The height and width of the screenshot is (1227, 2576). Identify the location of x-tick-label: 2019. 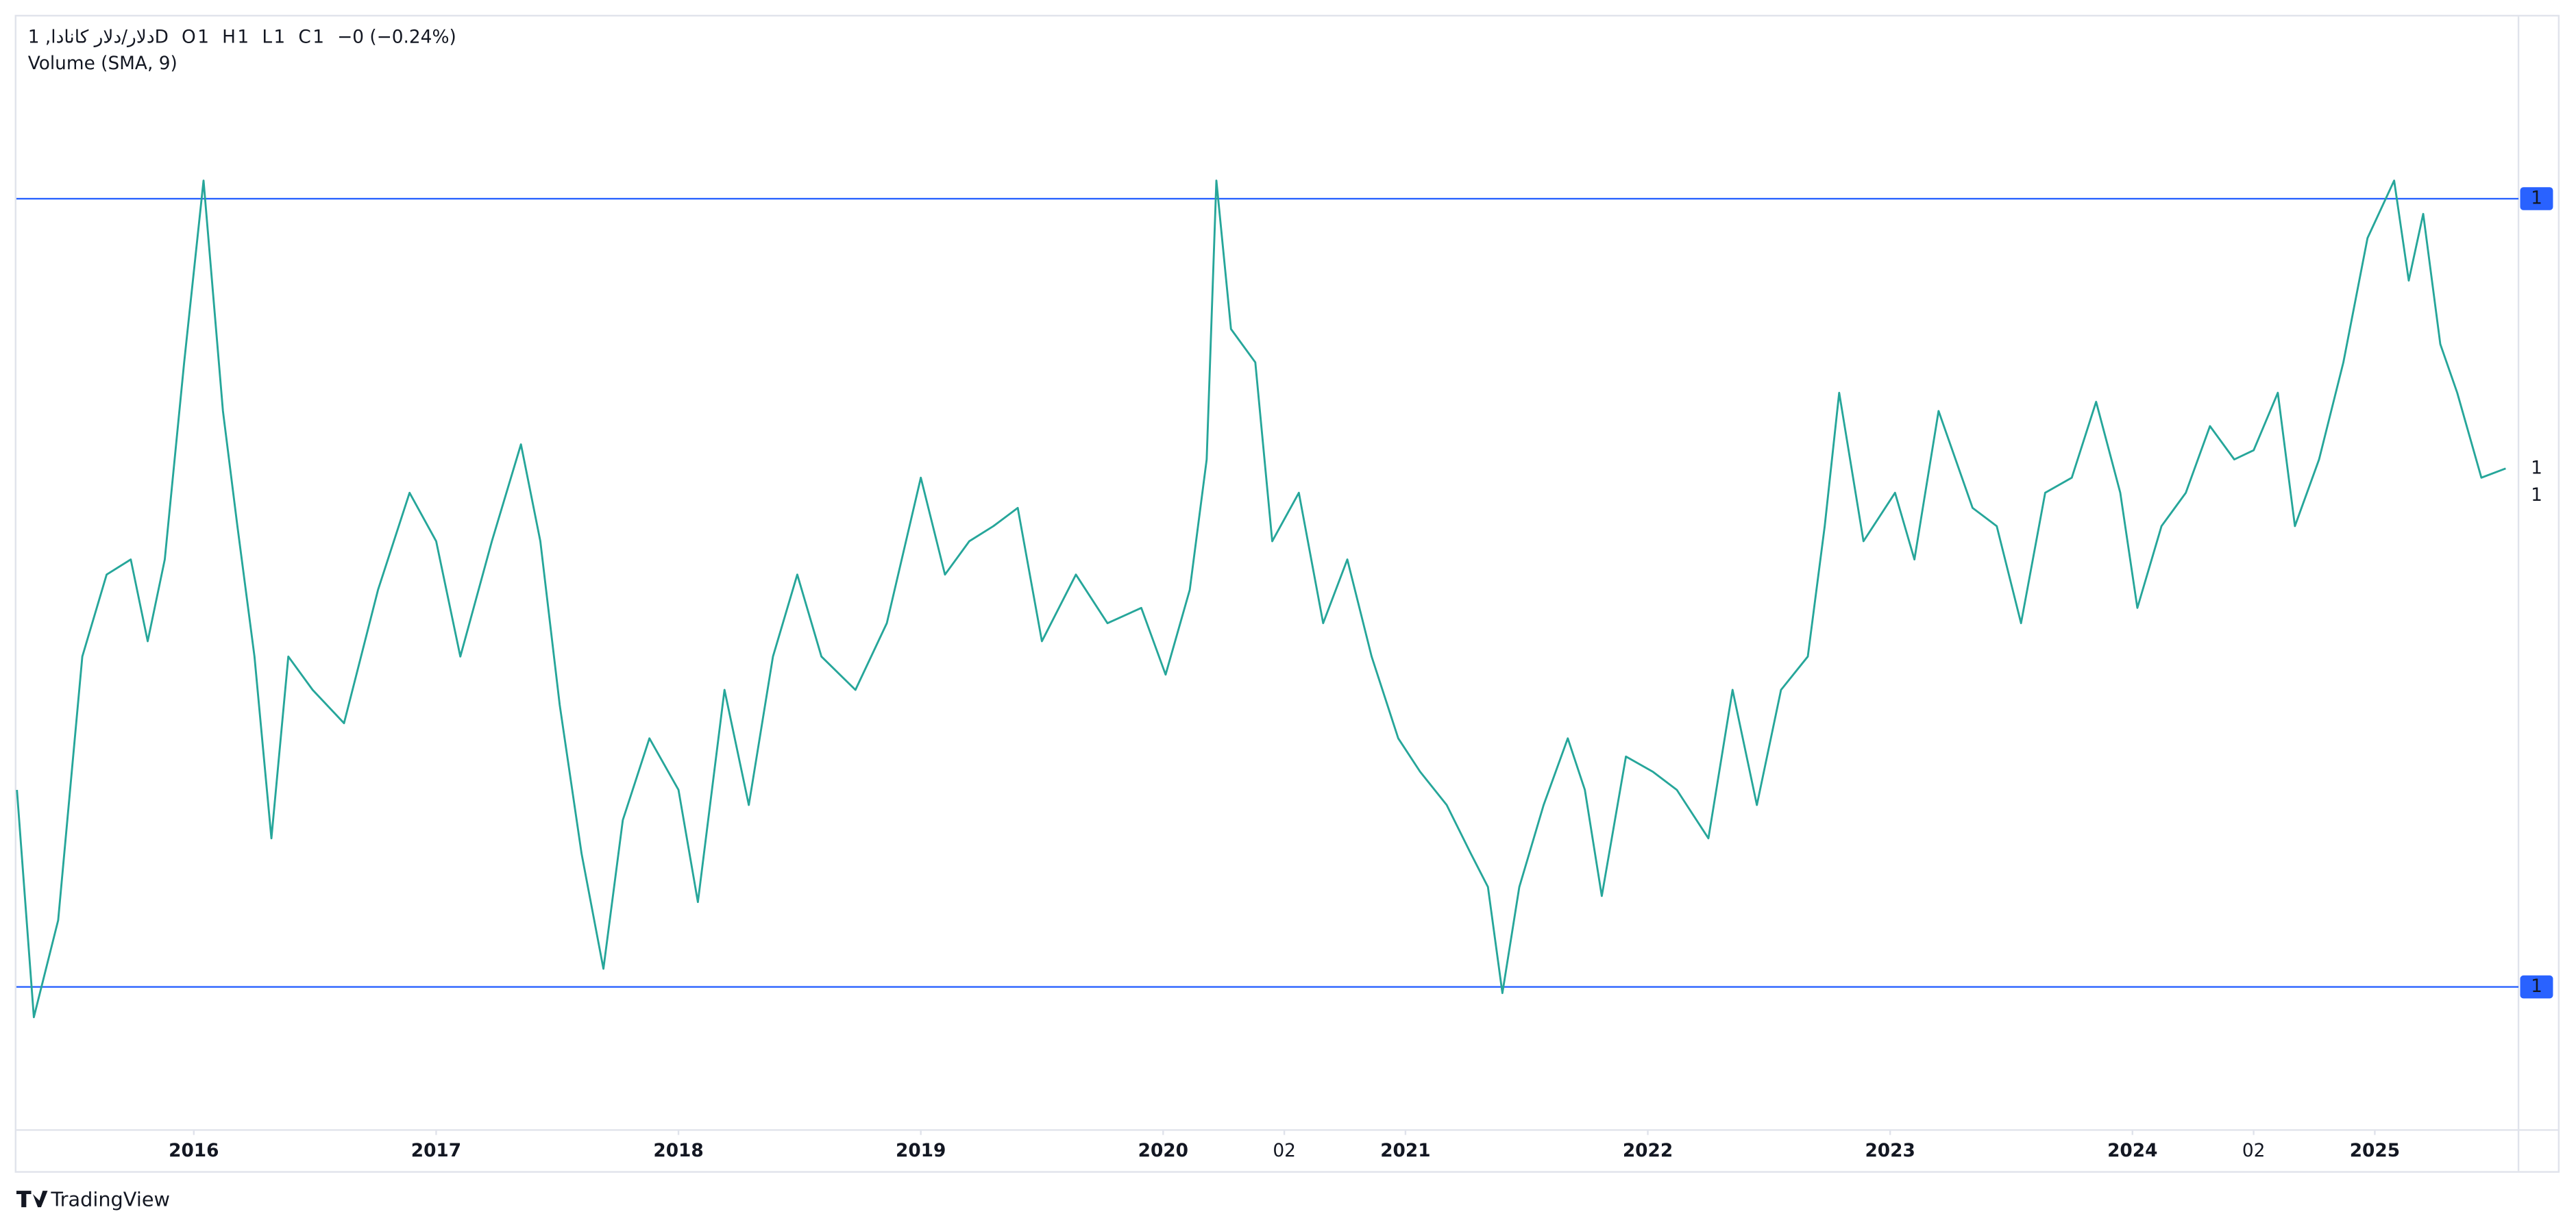
(921, 1151).